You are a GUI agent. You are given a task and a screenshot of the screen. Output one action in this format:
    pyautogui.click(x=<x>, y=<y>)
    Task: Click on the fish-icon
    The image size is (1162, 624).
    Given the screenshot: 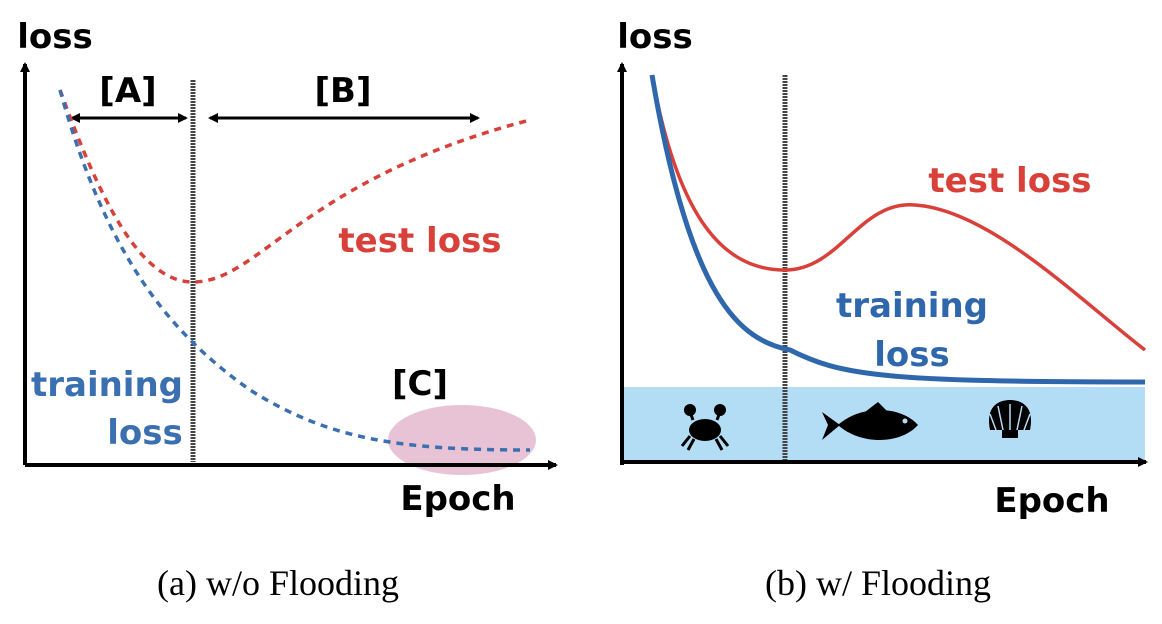 What is the action you would take?
    pyautogui.click(x=870, y=421)
    